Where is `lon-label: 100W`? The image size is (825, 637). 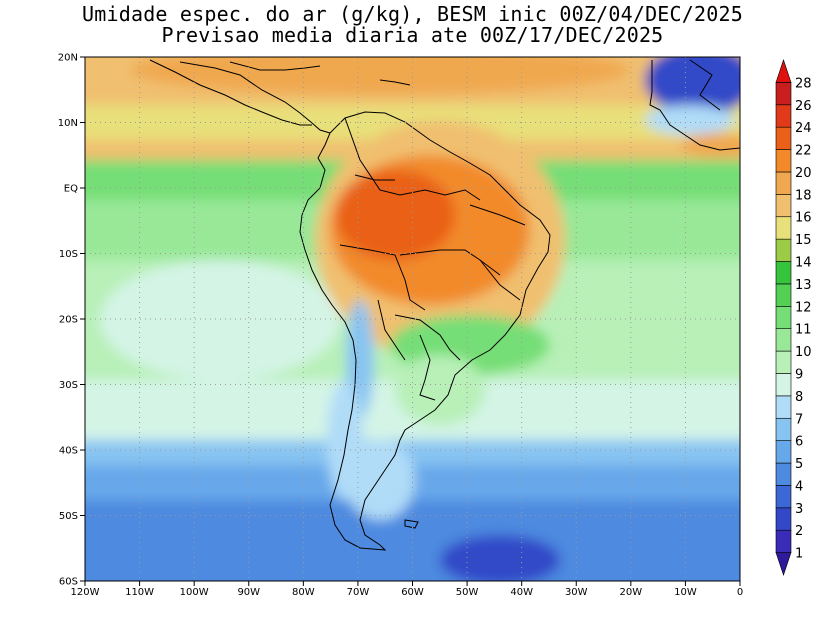 lon-label: 100W is located at coordinates (194, 592).